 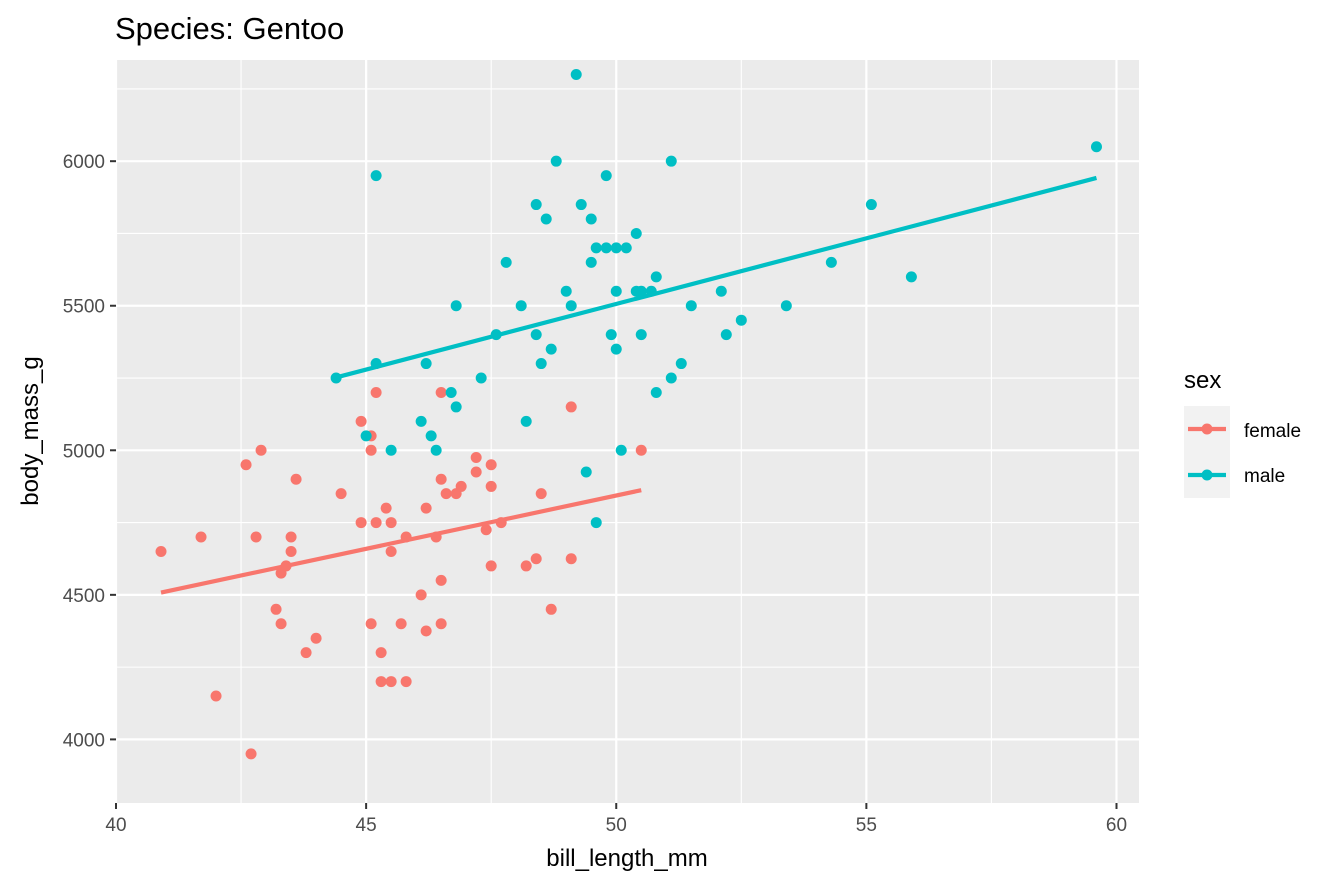 What do you see at coordinates (1272, 431) in the screenshot?
I see `legend-label-female: female` at bounding box center [1272, 431].